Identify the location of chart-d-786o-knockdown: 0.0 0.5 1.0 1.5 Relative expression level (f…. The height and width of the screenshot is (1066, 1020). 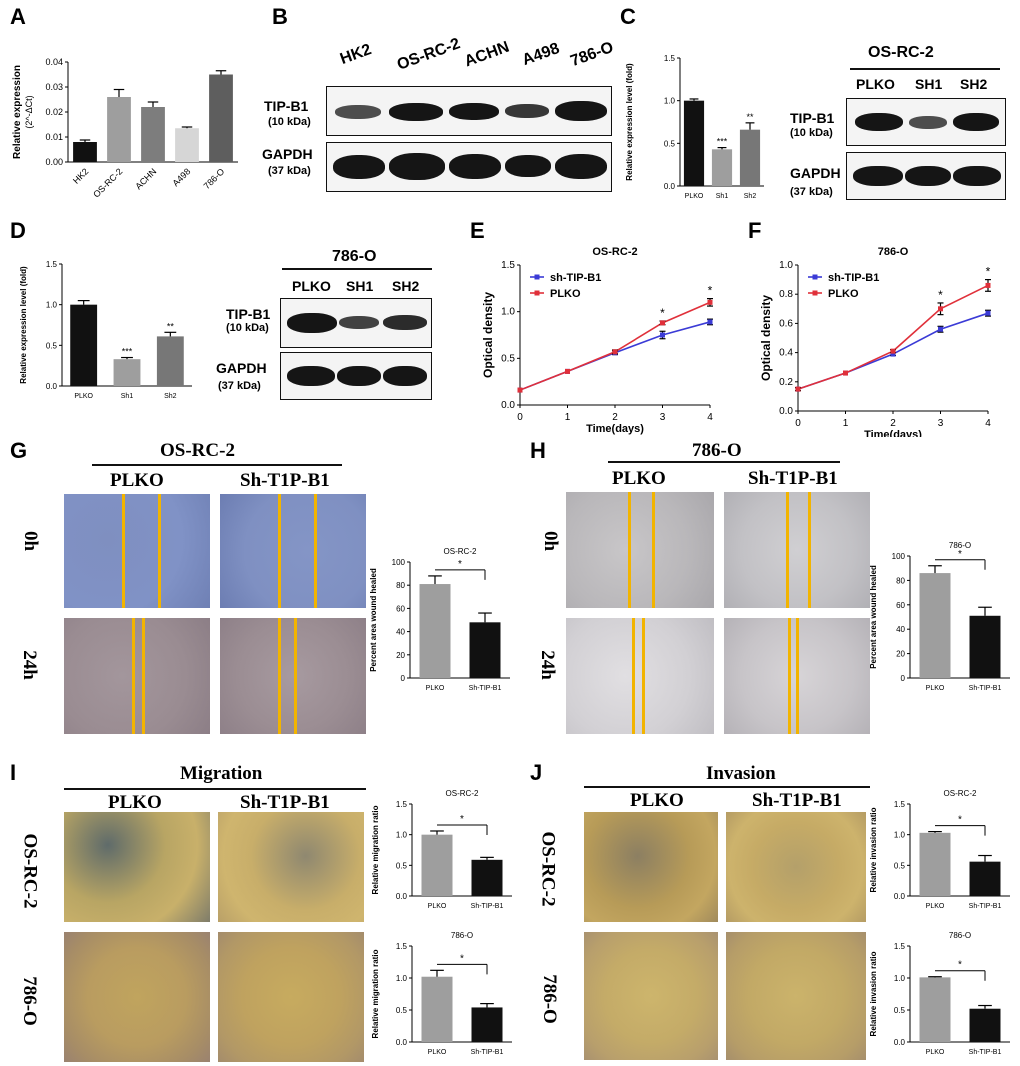
(105, 330).